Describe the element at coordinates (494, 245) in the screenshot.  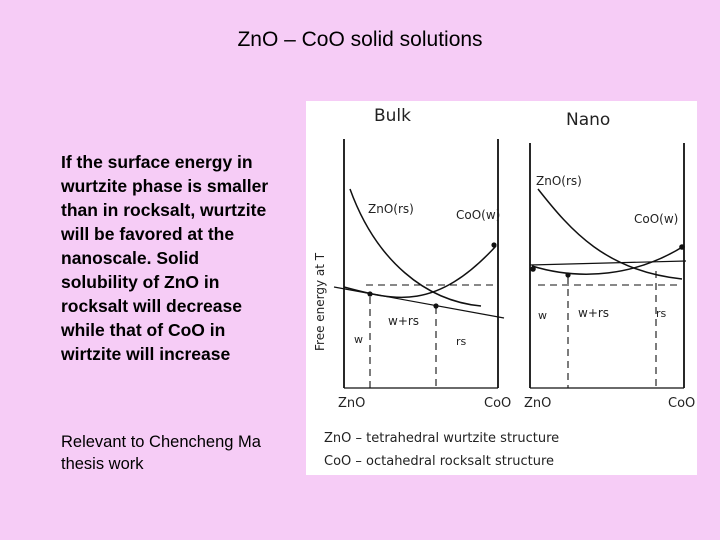
I see `bulk-end-point` at that location.